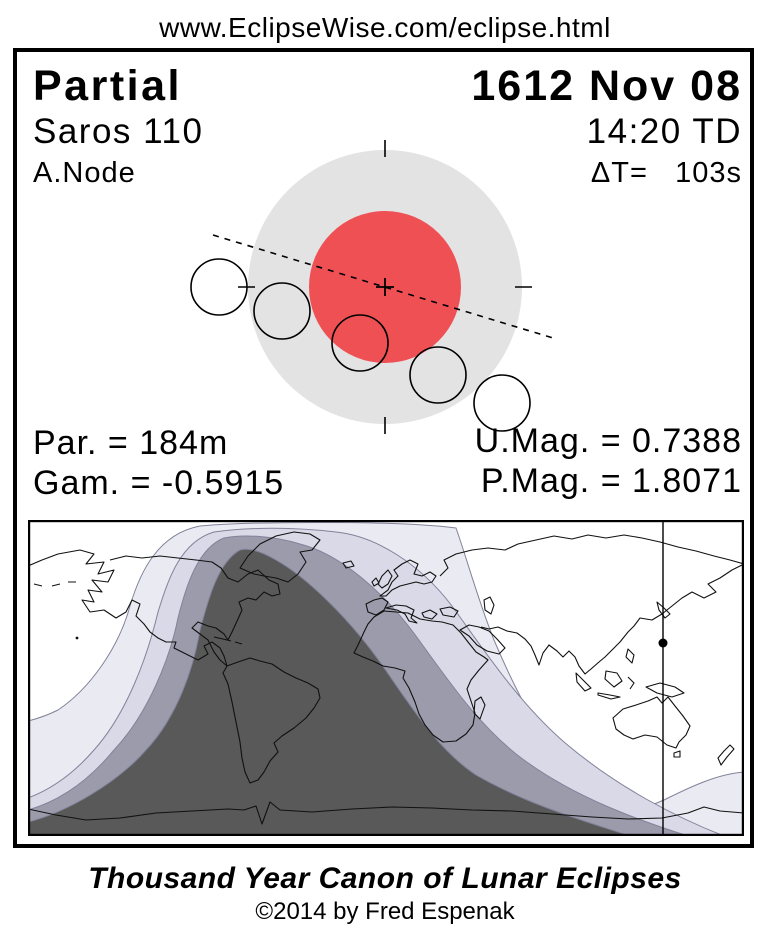 The image size is (770, 940). Describe the element at coordinates (408, 578) in the screenshot. I see `europe-coast` at that location.